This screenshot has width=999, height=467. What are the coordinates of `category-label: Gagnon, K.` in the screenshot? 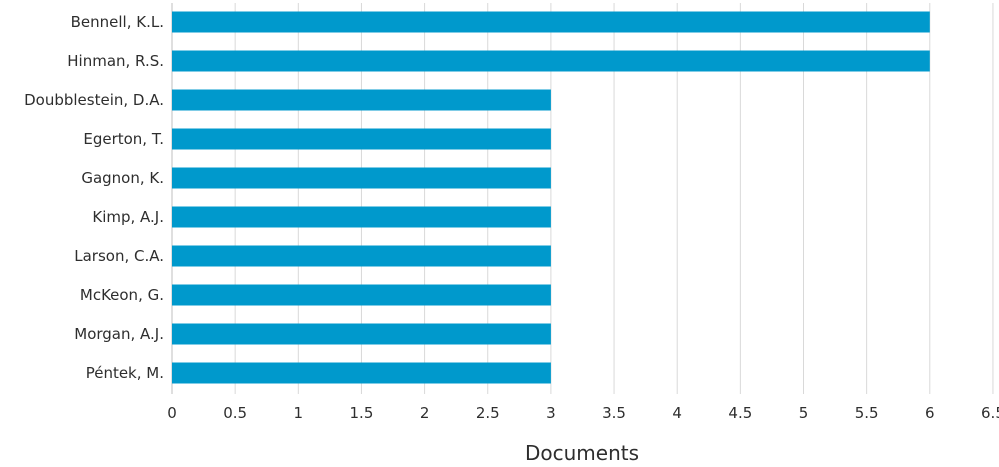 It's located at (122, 178).